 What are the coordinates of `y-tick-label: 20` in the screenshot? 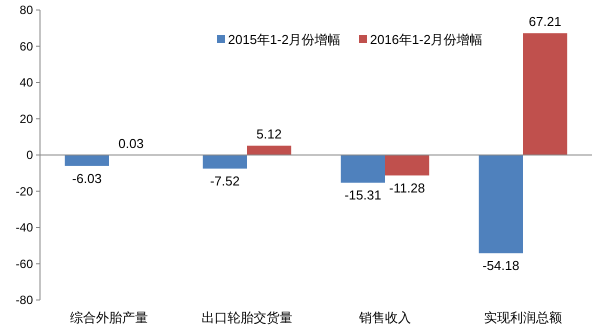 It's located at (27, 119).